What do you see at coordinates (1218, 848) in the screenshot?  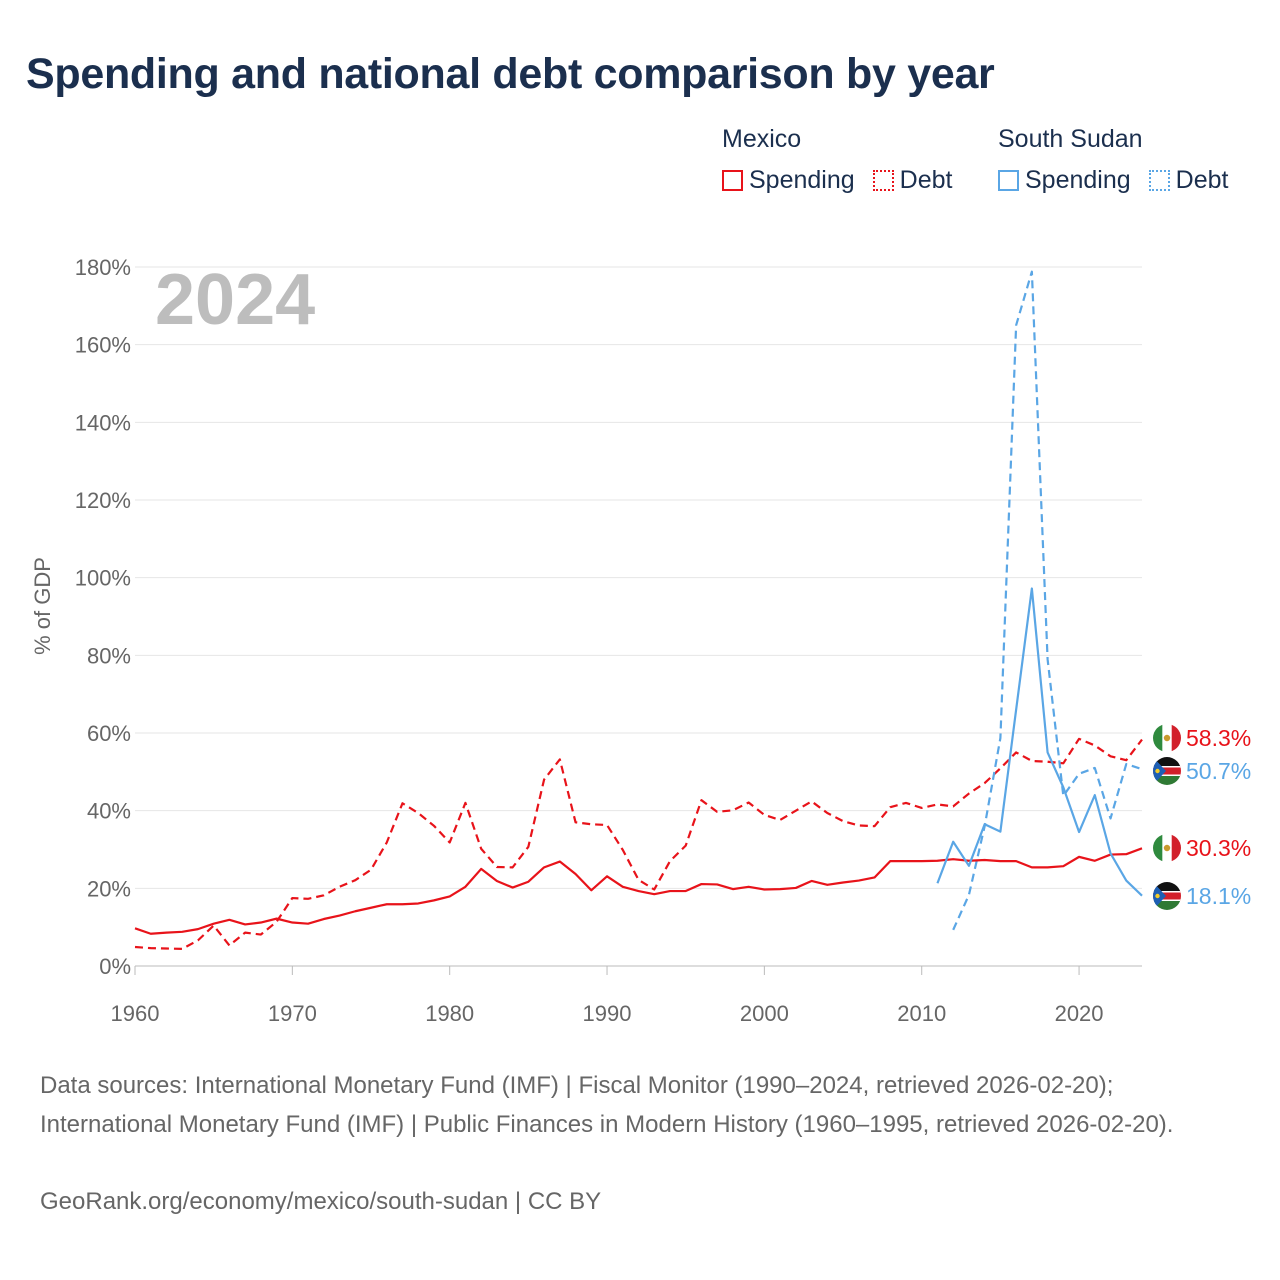 I see `end-label-mexico-spending: 30.3%` at bounding box center [1218, 848].